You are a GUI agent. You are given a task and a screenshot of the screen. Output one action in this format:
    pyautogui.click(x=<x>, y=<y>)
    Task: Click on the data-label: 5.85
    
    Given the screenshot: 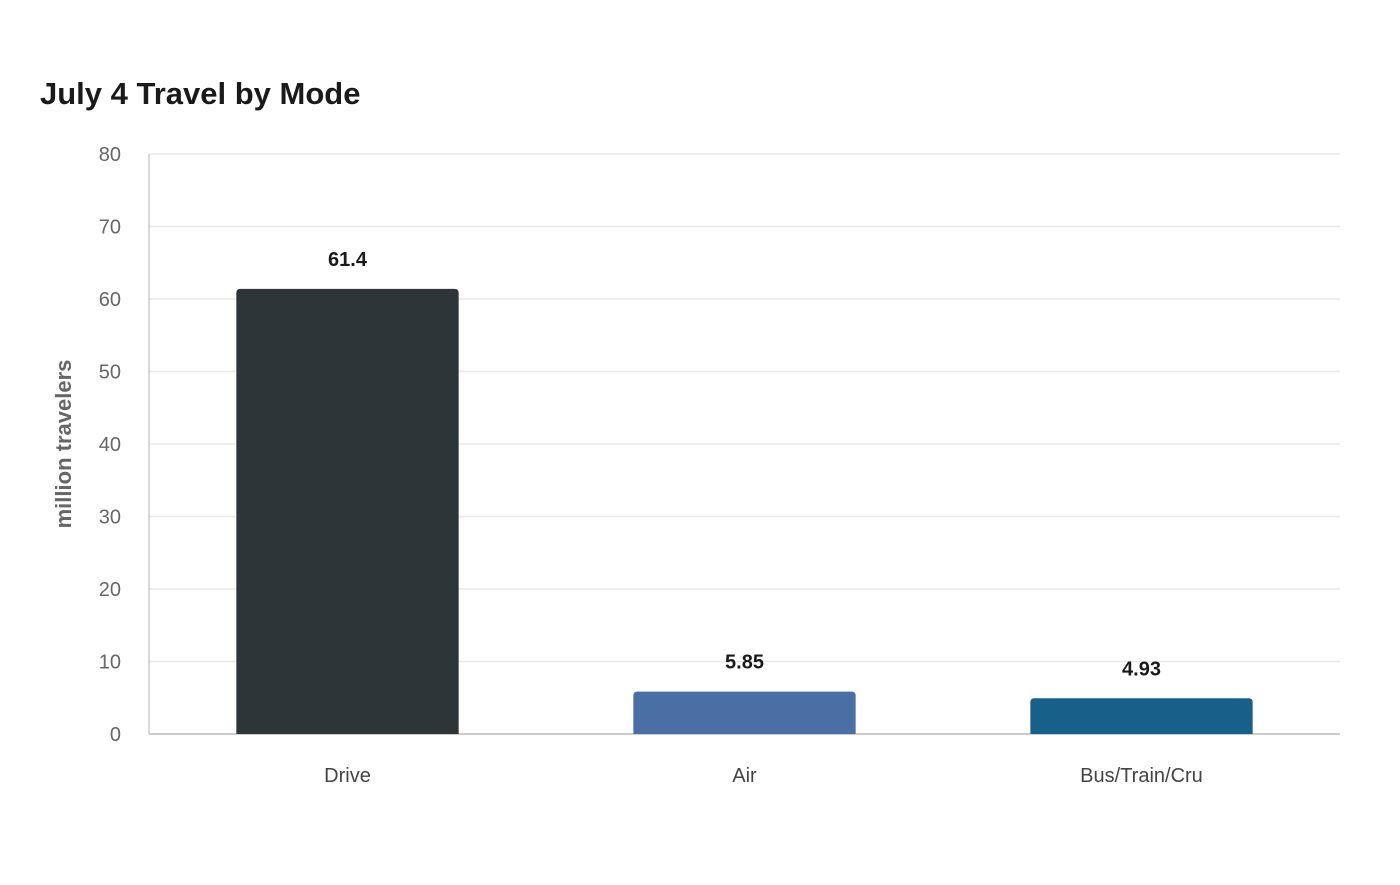 What is the action you would take?
    pyautogui.click(x=744, y=663)
    